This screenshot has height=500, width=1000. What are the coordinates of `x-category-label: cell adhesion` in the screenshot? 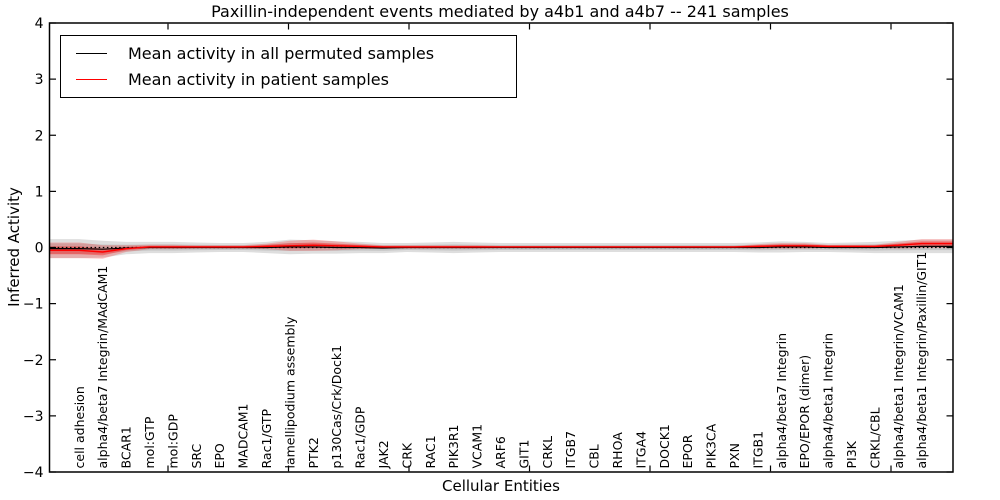 It's located at (79, 427).